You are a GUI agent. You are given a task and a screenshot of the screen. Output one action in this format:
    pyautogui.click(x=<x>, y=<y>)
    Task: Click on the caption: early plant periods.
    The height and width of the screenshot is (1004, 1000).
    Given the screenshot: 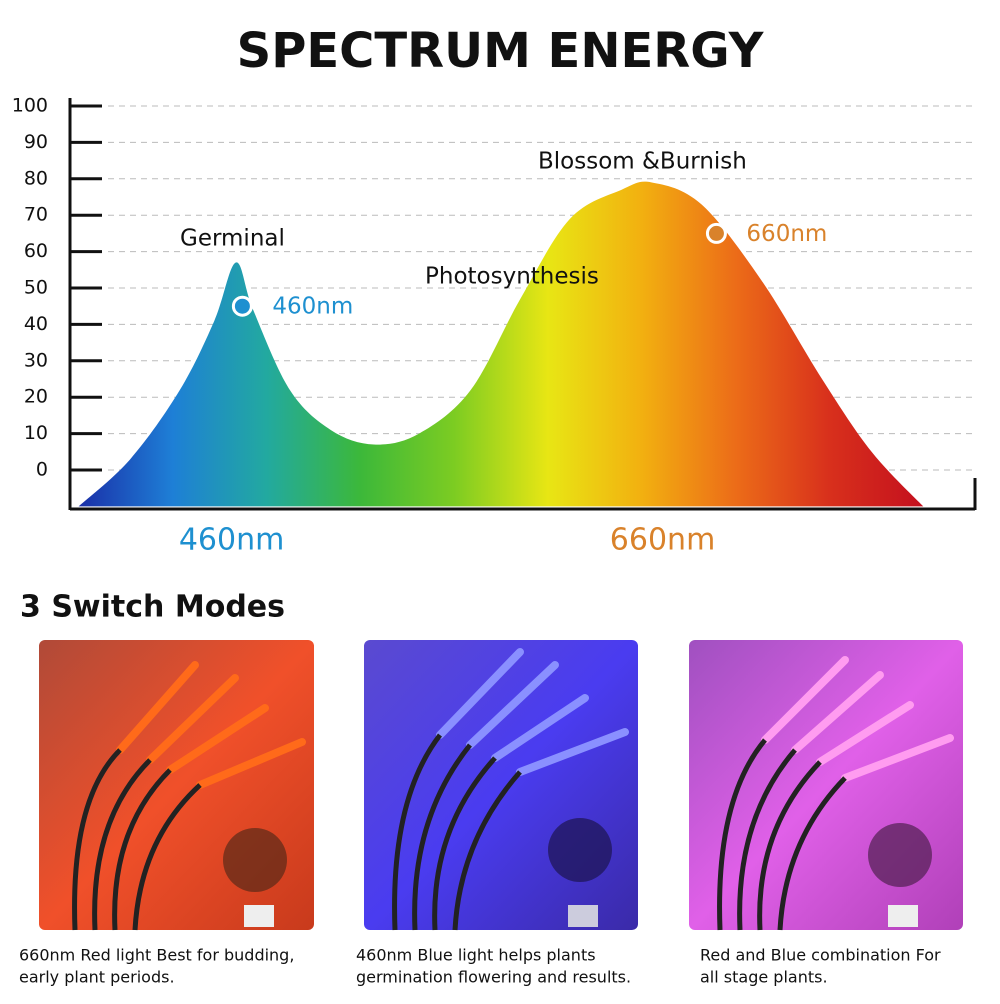 What is the action you would take?
    pyautogui.click(x=97, y=977)
    